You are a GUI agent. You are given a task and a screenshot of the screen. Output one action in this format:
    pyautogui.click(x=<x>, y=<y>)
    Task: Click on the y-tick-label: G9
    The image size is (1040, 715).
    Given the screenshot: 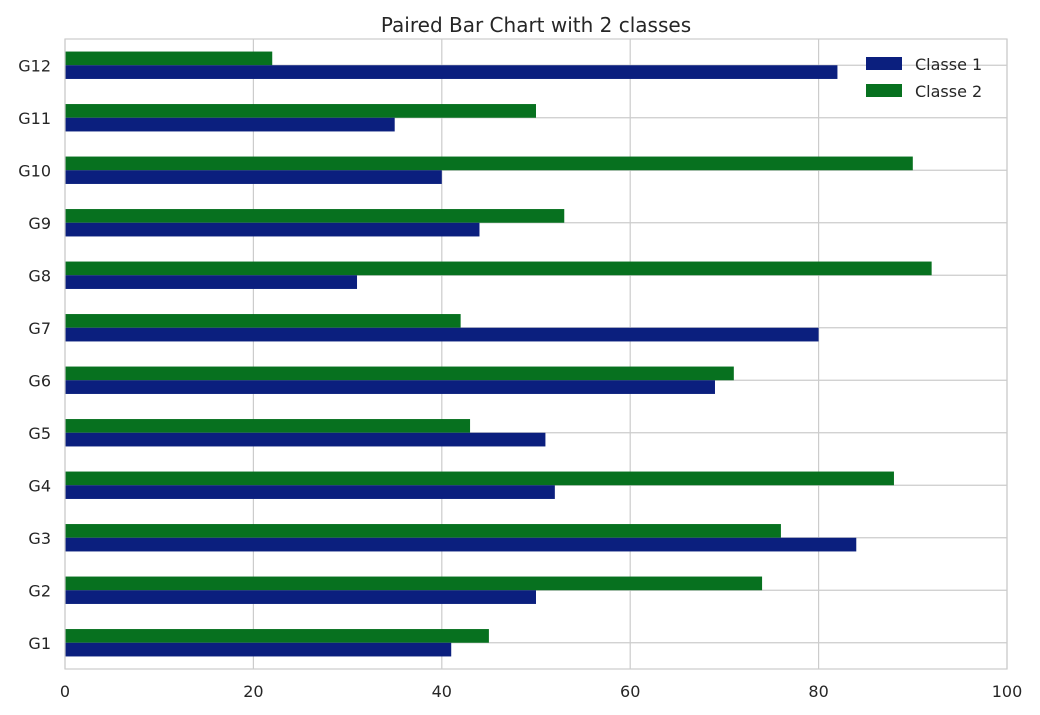 What is the action you would take?
    pyautogui.click(x=39, y=223)
    